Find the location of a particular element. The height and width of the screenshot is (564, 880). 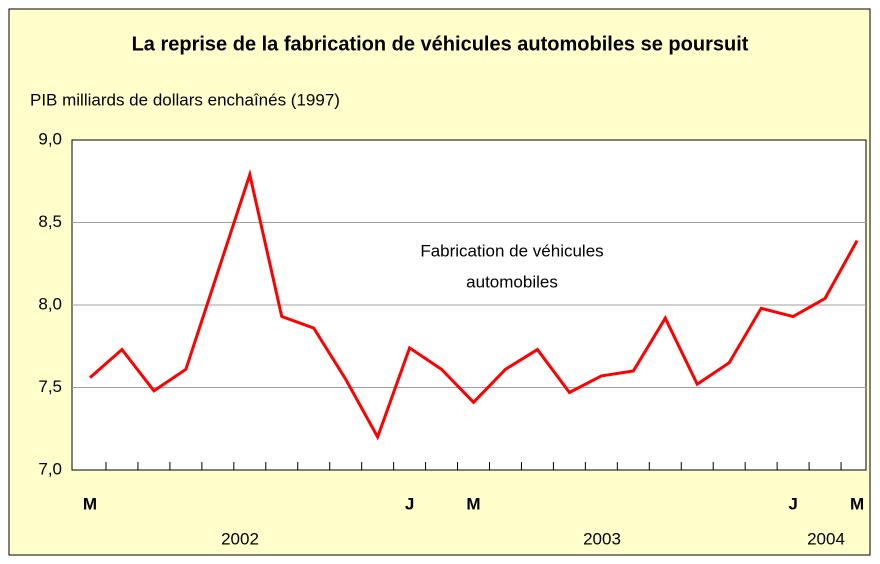

y-tick-label: 9,0 is located at coordinates (50, 138).